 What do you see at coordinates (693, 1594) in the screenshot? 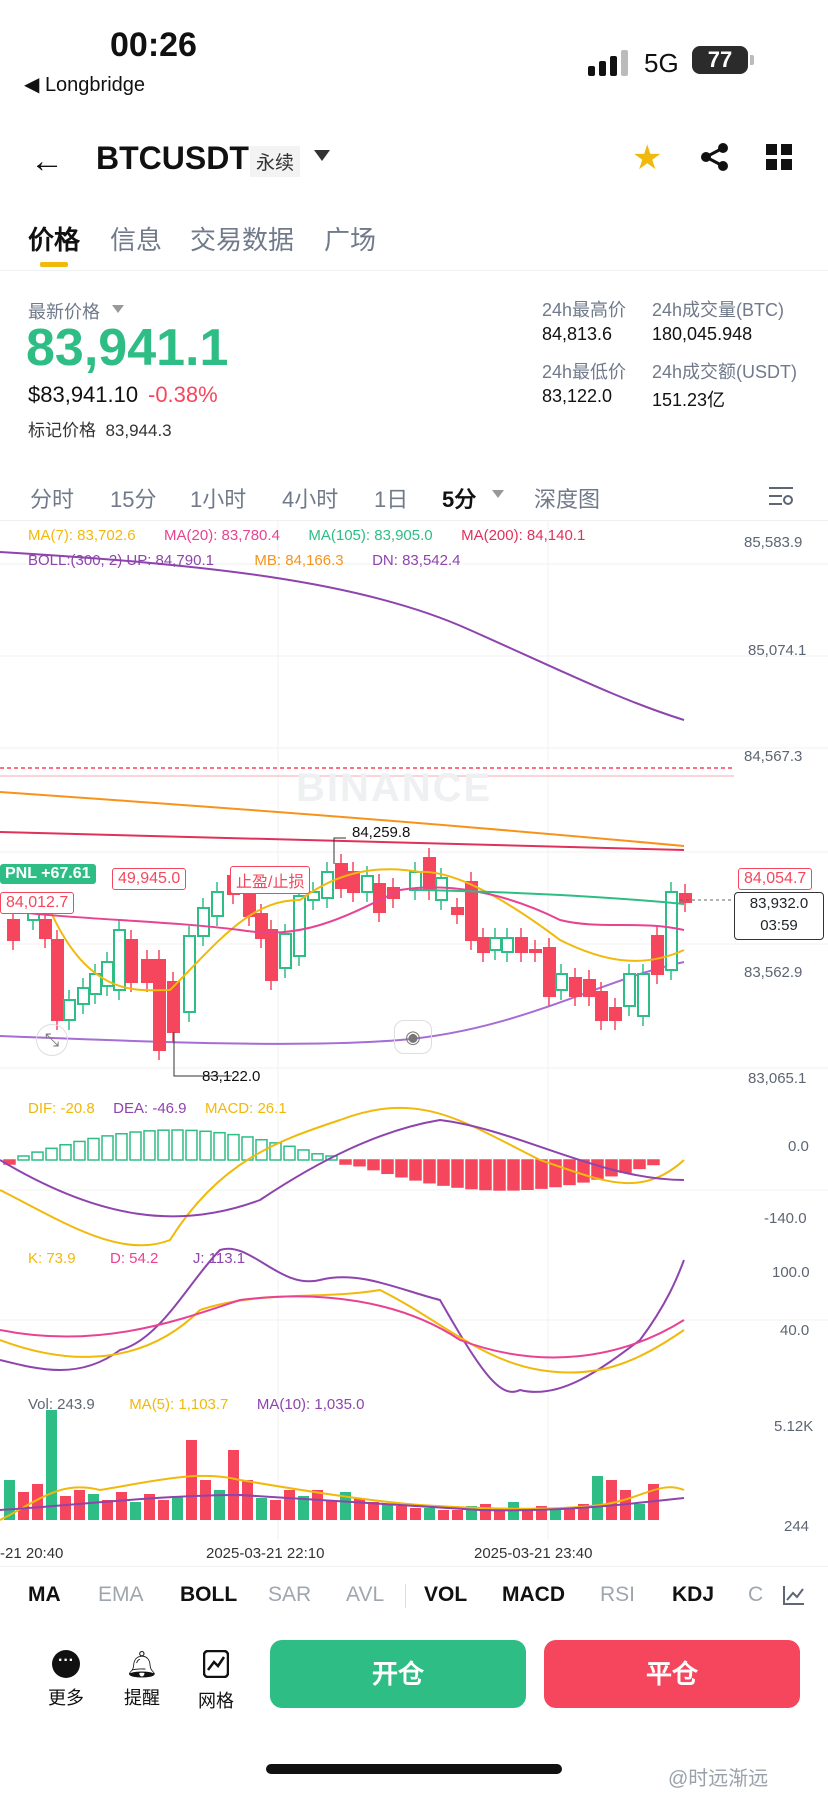
I see `ind-tab-kdj: KDJ` at bounding box center [693, 1594].